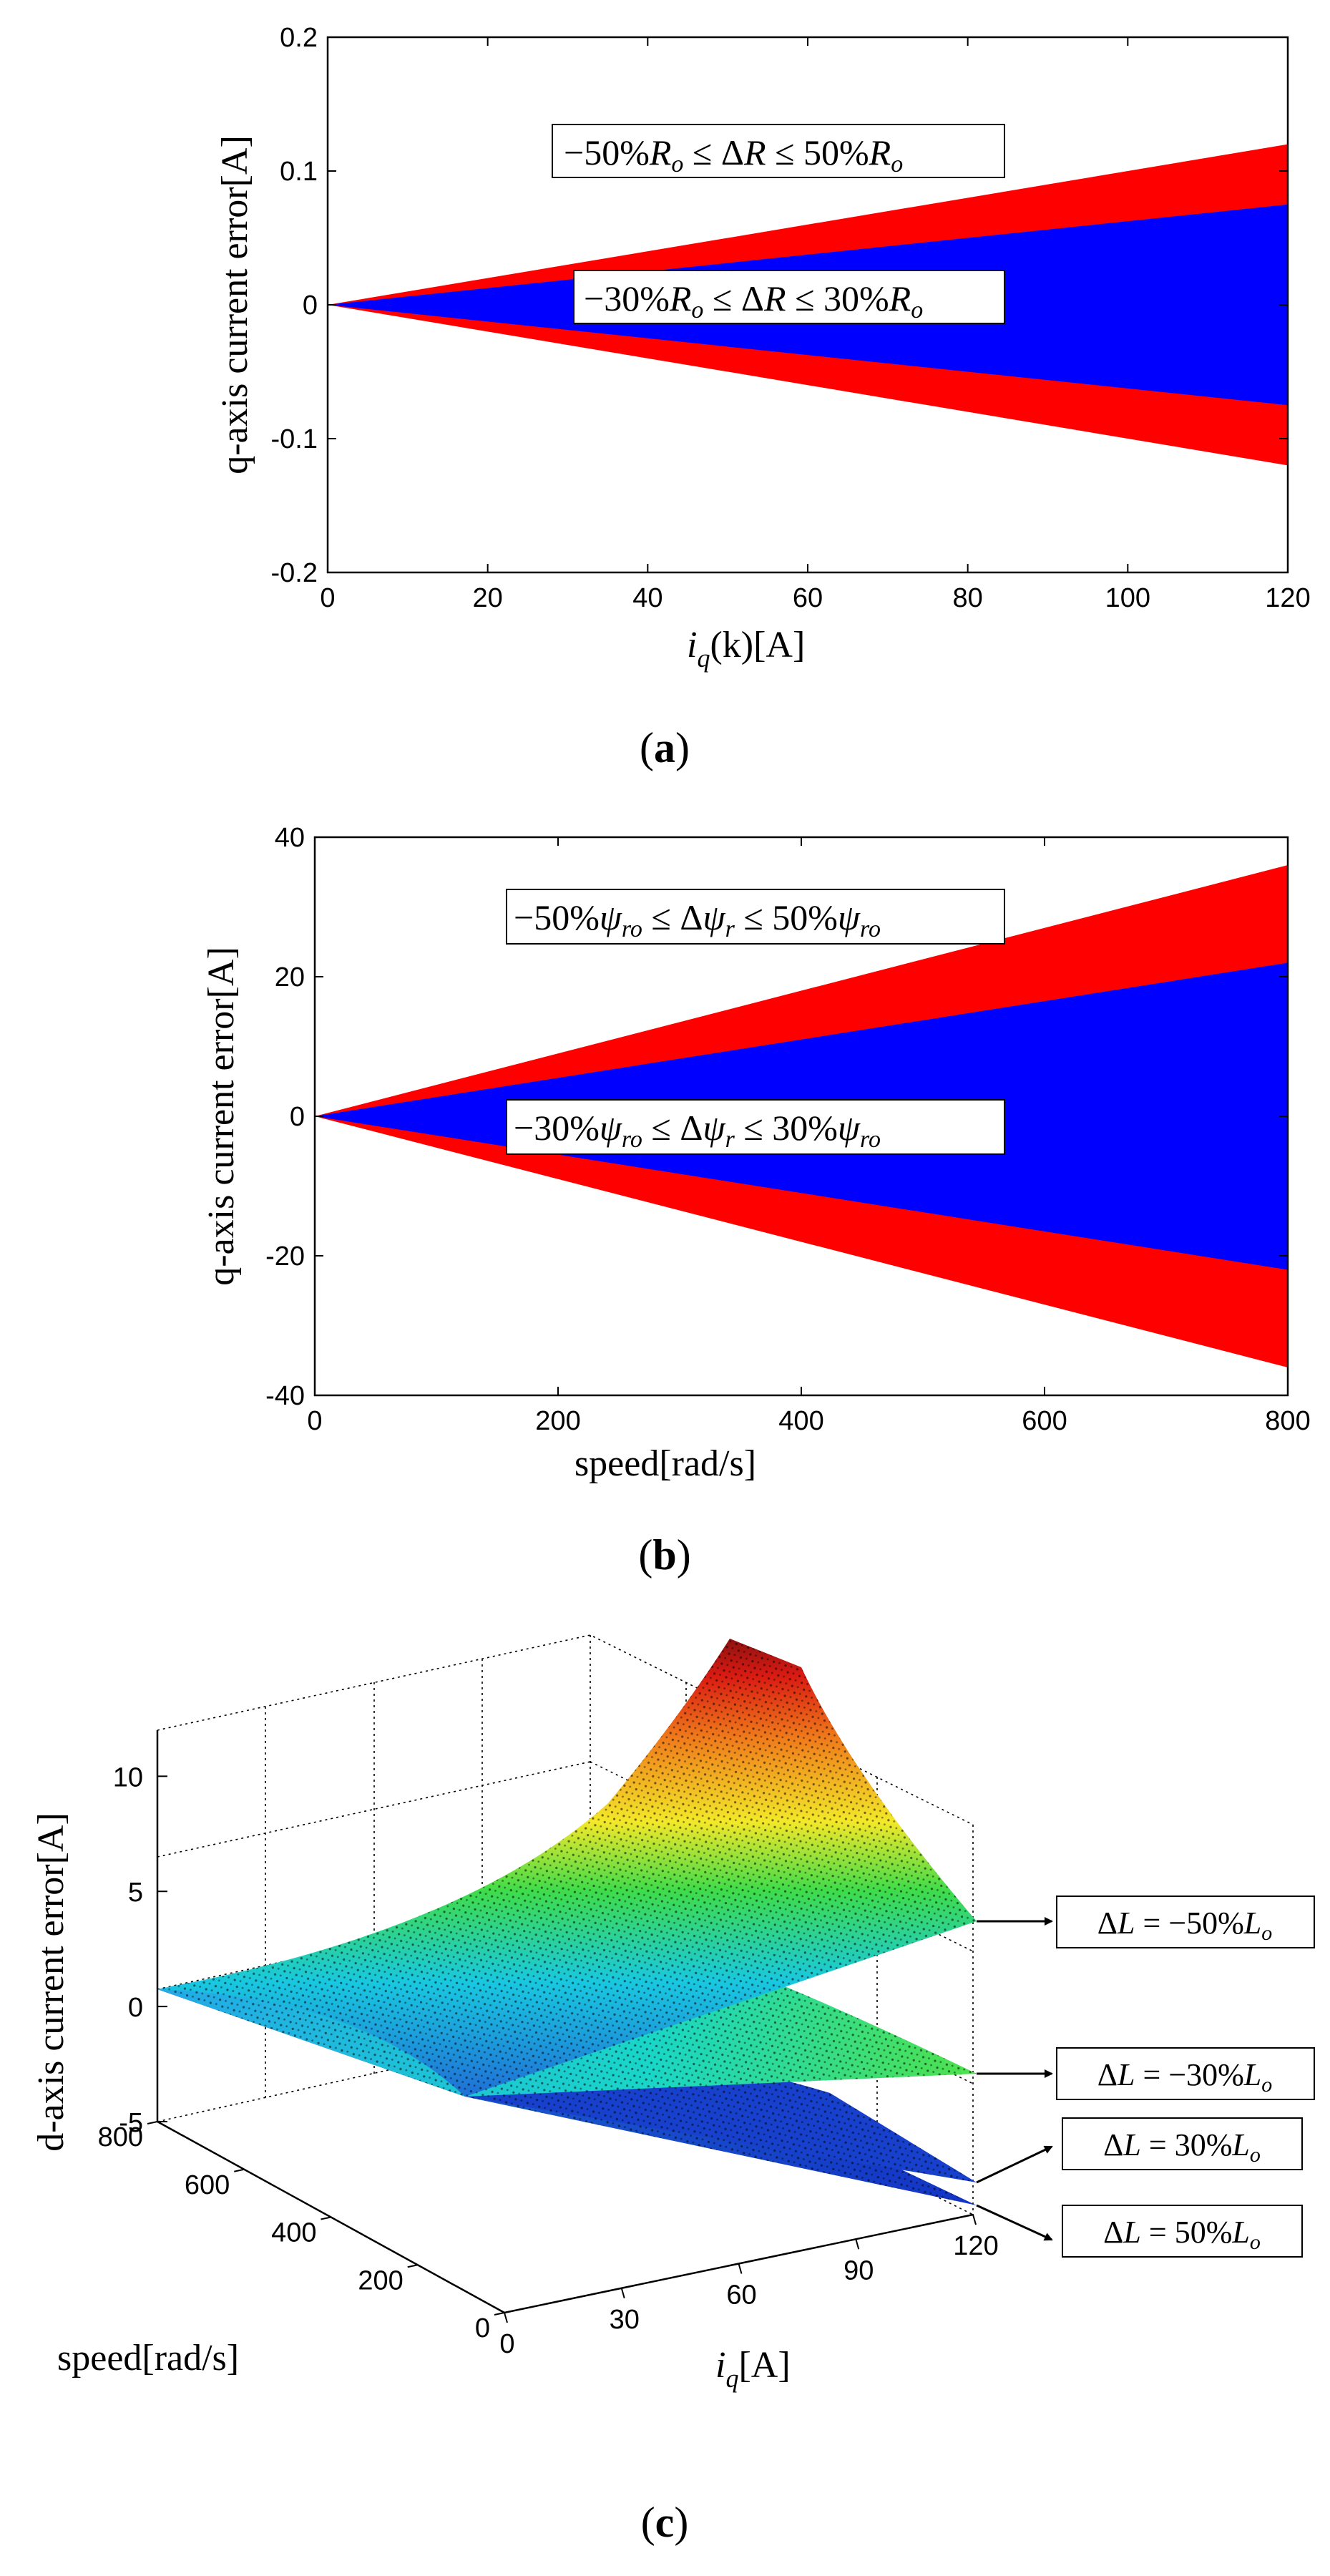 Image resolution: width=1330 pixels, height=2576 pixels. I want to click on panel-a-xtick-label: 0, so click(327, 598).